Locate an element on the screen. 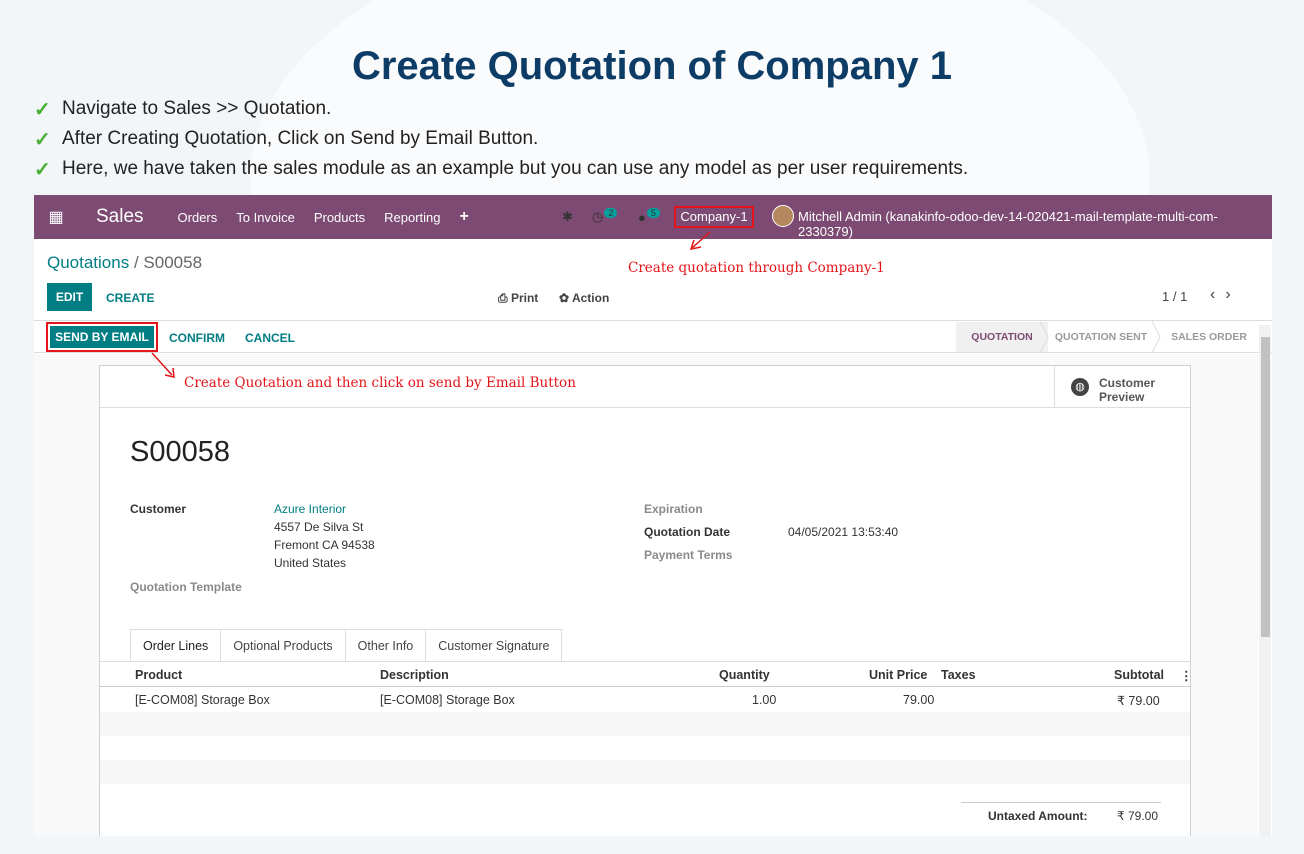  chevron-left-icon: ‹ is located at coordinates (1218, 294).